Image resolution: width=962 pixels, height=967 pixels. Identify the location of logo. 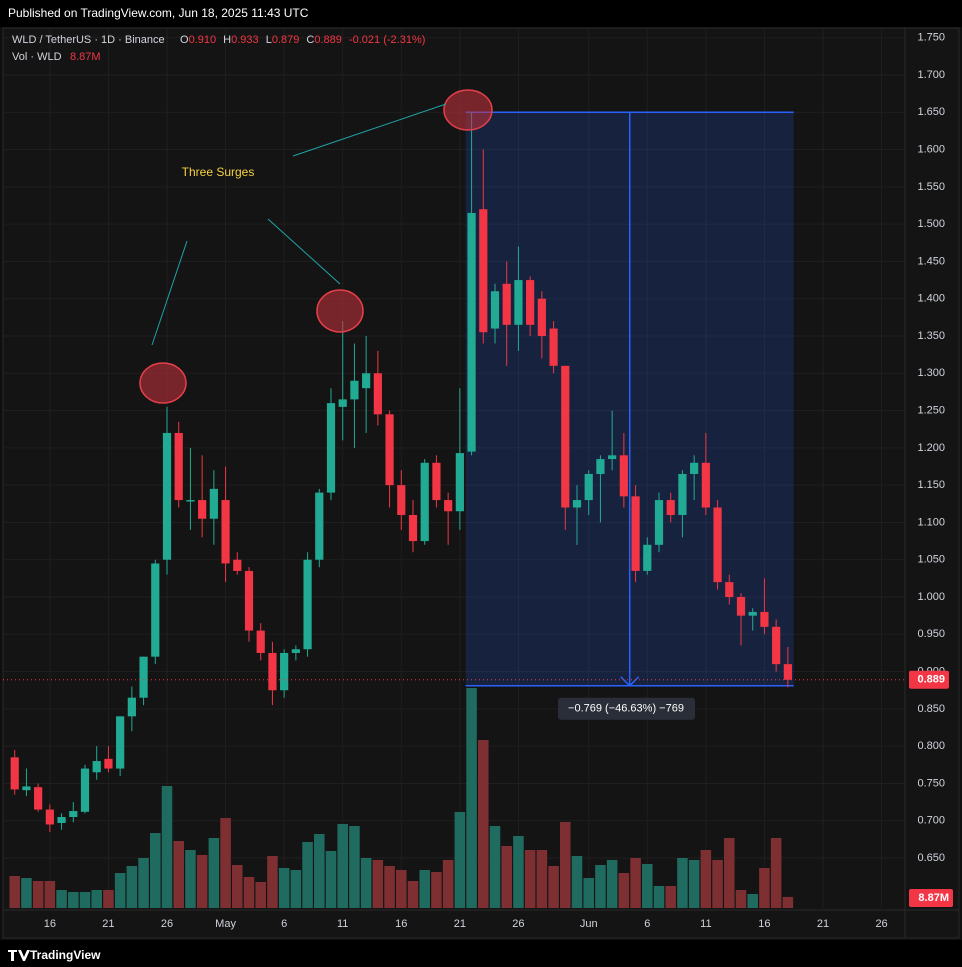
(19, 955).